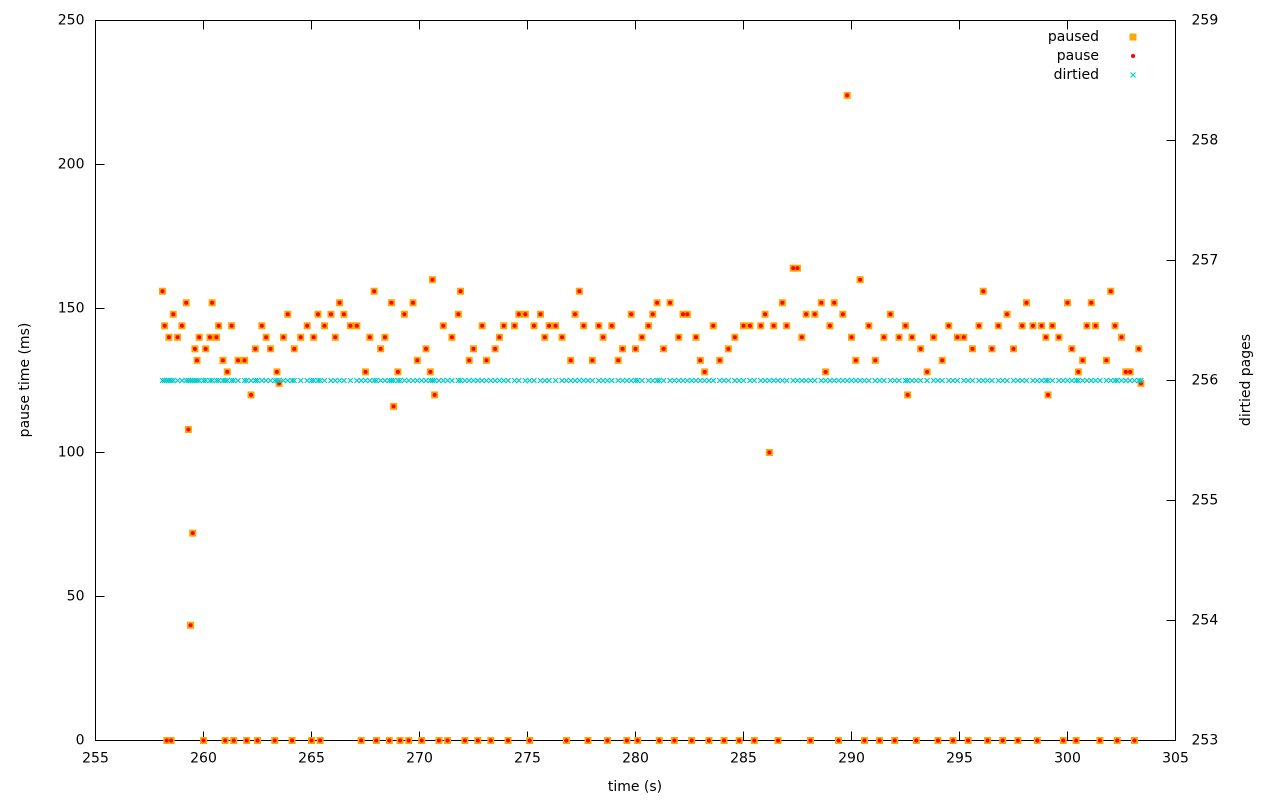 This screenshot has width=1280, height=800. Describe the element at coordinates (1073, 37) in the screenshot. I see `legend-label: paused` at that location.